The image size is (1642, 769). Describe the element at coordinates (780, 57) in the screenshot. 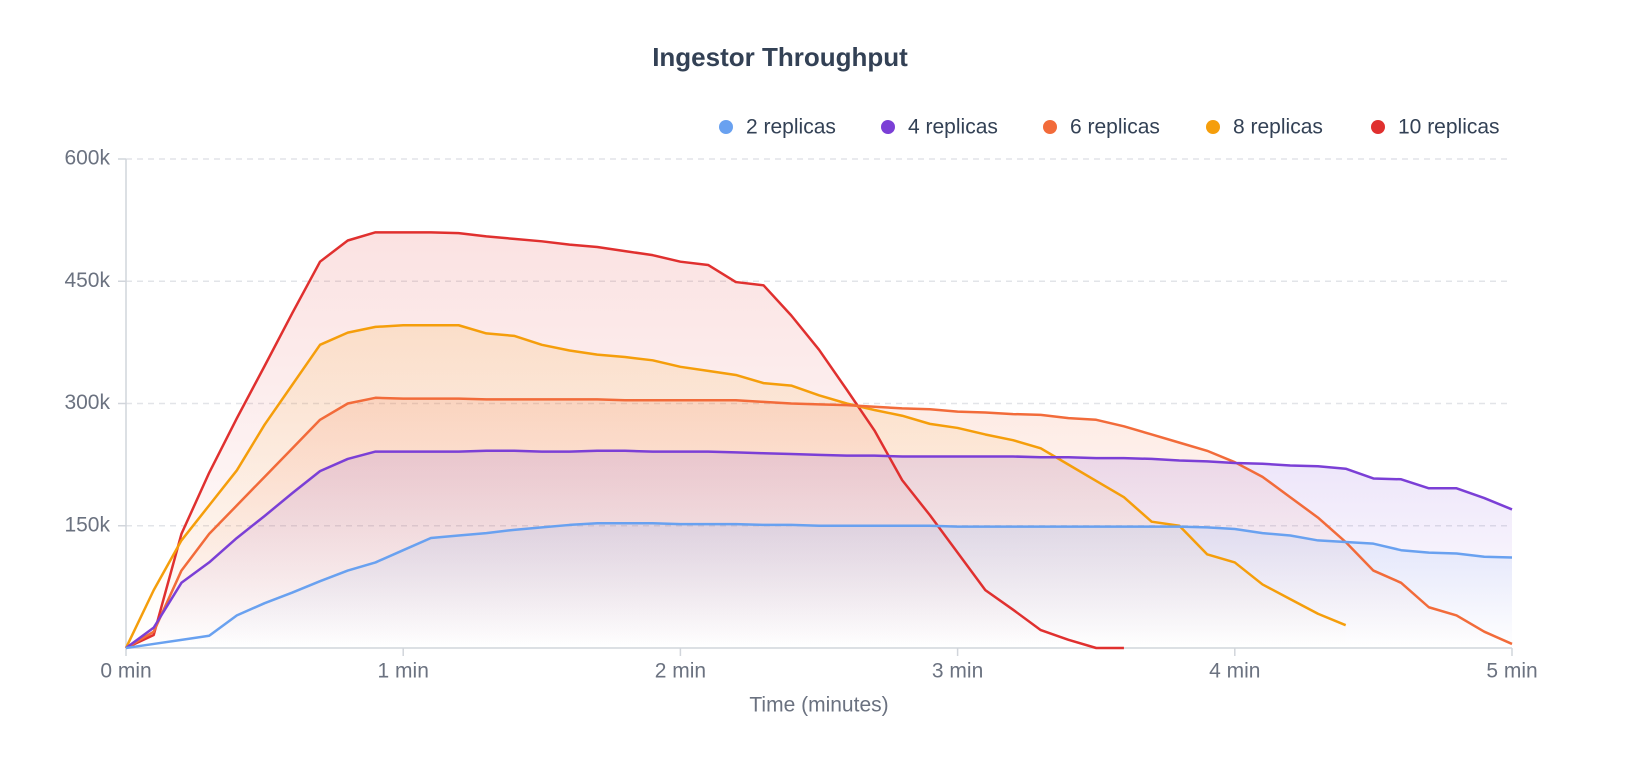

I see `chart-title: Ingestor Throughput` at that location.